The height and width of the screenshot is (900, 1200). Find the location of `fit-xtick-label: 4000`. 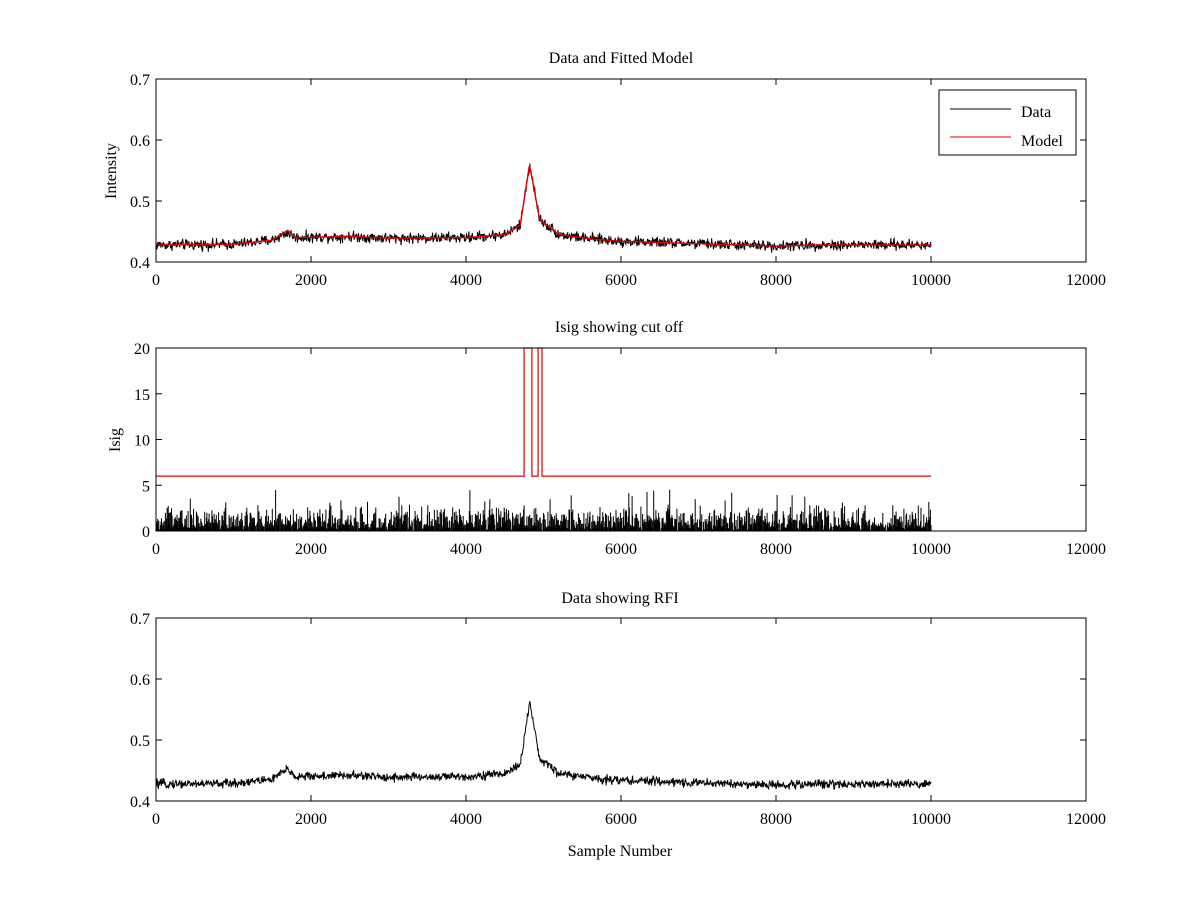

fit-xtick-label: 4000 is located at coordinates (466, 280).